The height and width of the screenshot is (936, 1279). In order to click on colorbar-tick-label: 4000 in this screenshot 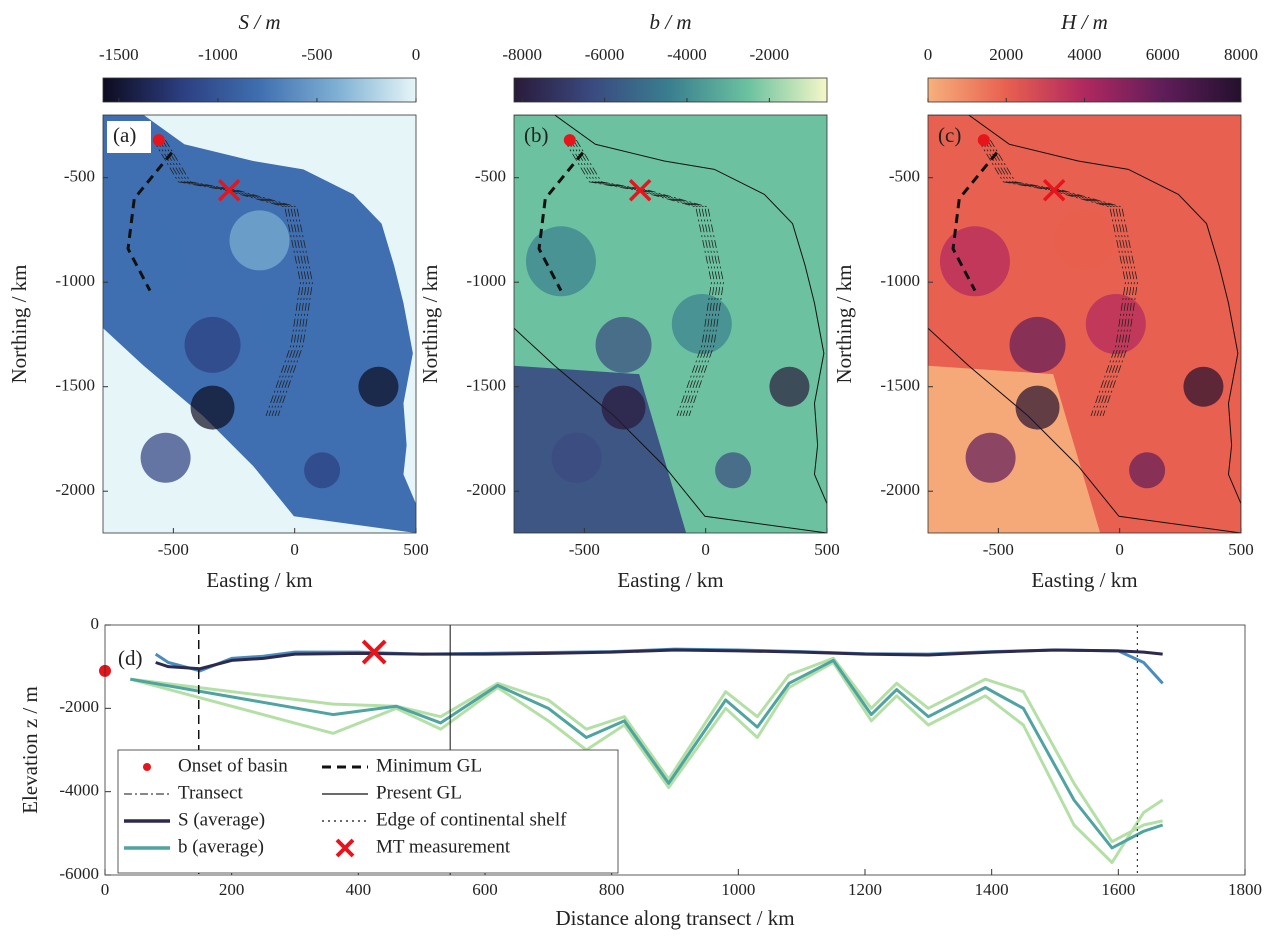, I will do `click(1085, 54)`.